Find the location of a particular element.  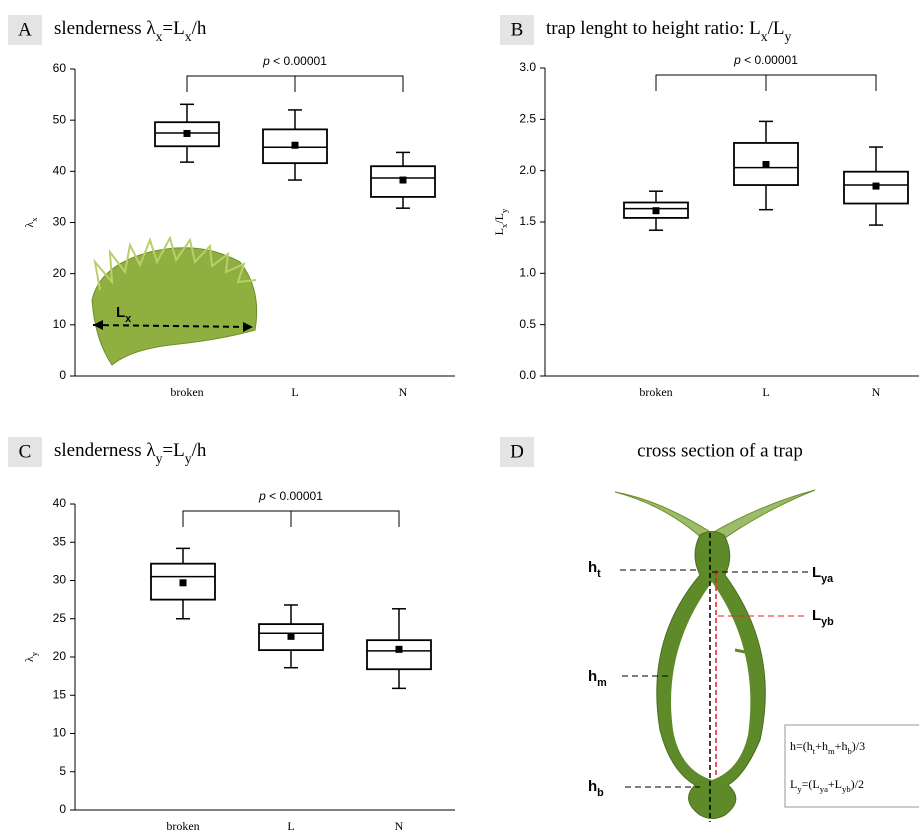

y-axis-label: λy is located at coordinates (30, 656).